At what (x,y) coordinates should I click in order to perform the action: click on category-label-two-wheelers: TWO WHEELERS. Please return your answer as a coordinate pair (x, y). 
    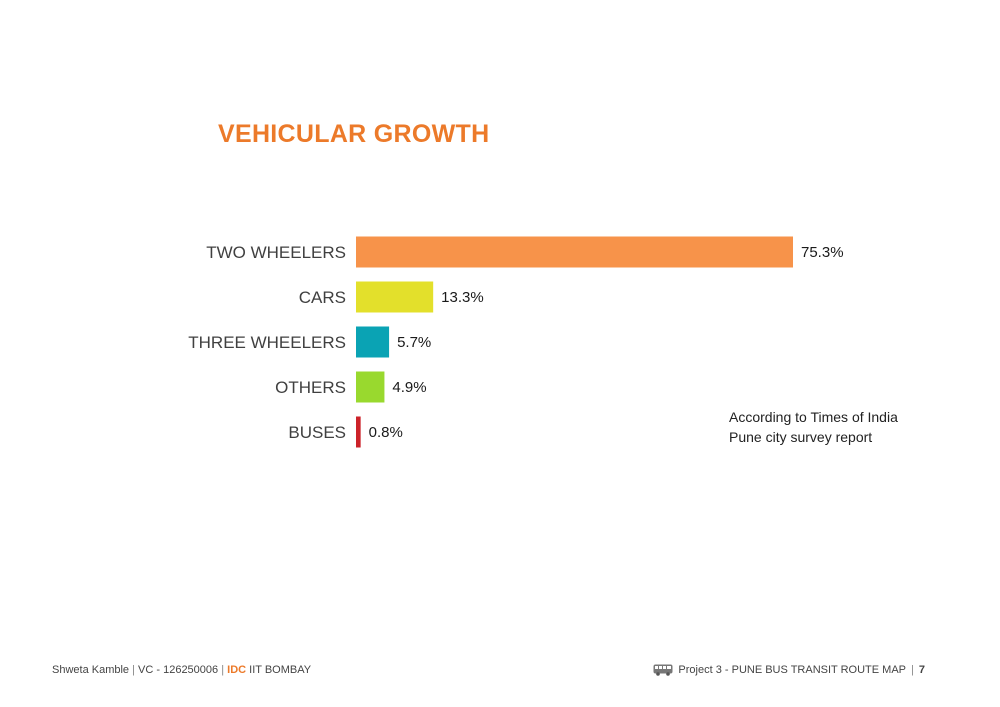
    Looking at the image, I should click on (276, 252).